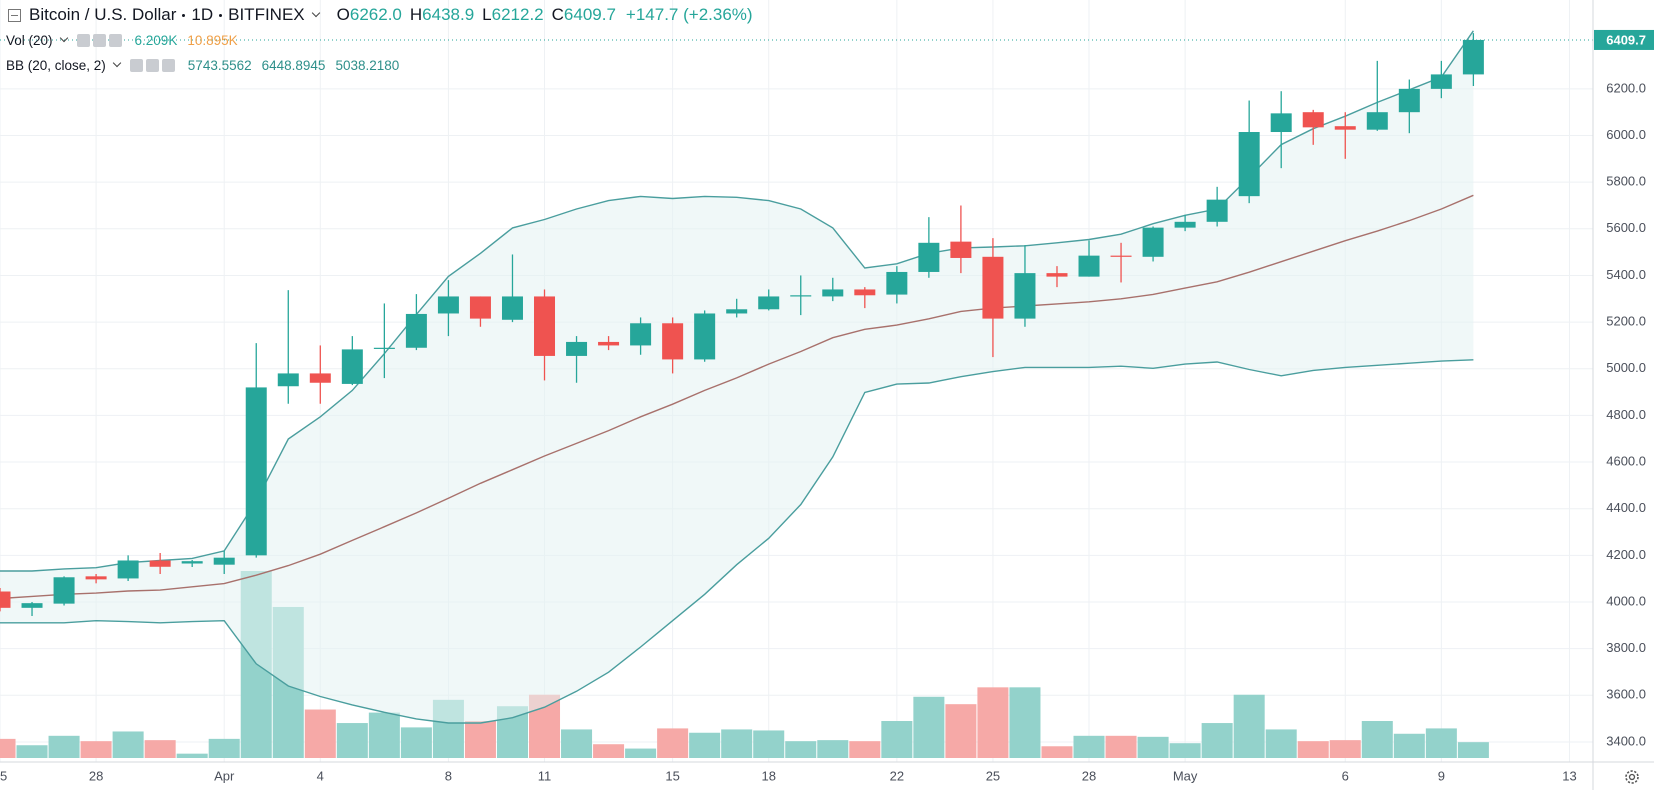  I want to click on x-tick-label: May, so click(1185, 775).